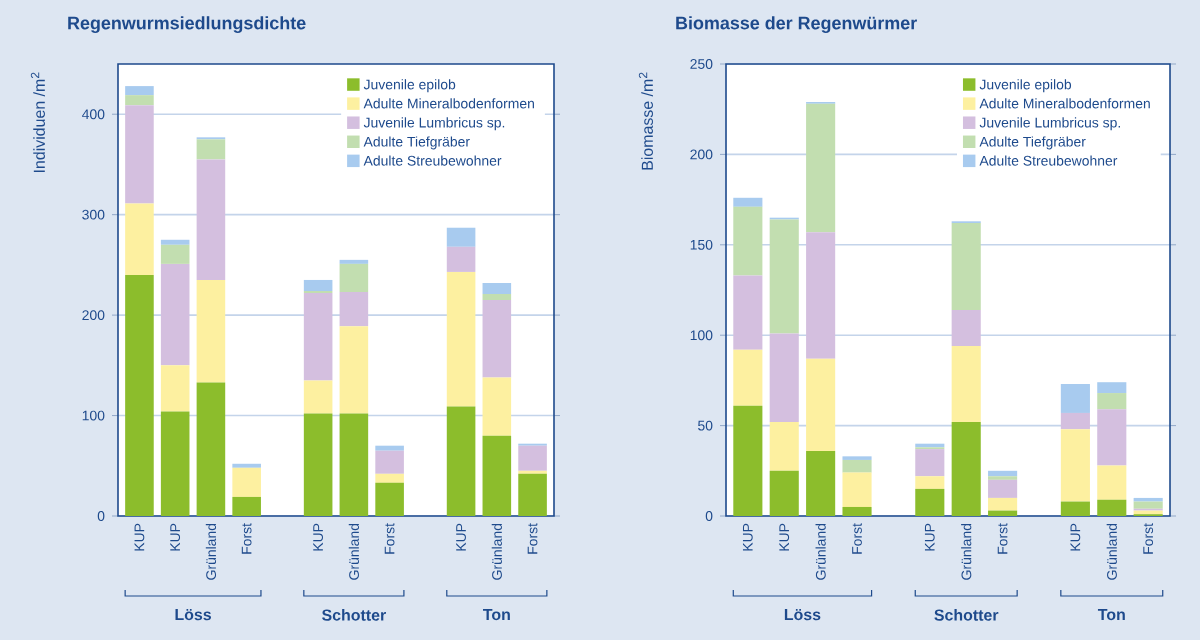 Image resolution: width=1200 pixels, height=640 pixels. What do you see at coordinates (796, 25) in the screenshot?
I see `chart-title: Biomasse der Regenwürmer` at bounding box center [796, 25].